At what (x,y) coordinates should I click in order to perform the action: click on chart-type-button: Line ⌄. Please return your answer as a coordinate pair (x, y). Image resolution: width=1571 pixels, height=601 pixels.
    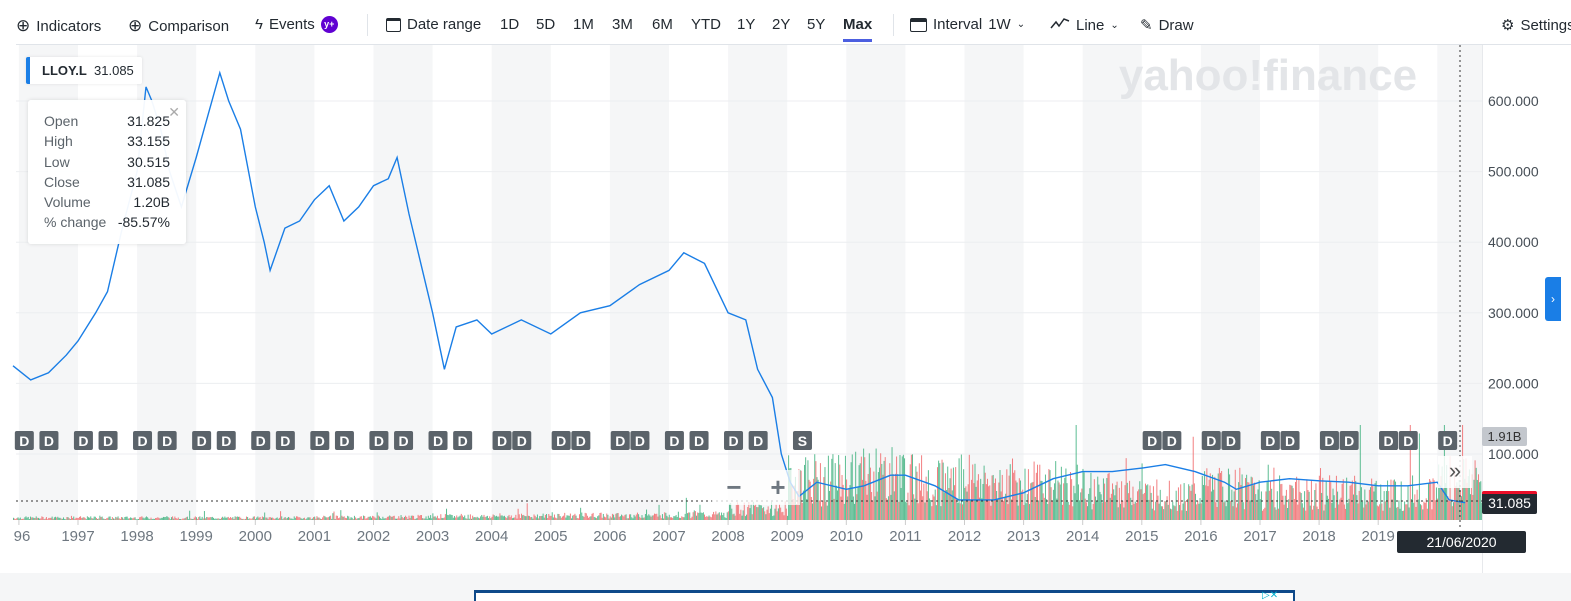
    Looking at the image, I should click on (1084, 25).